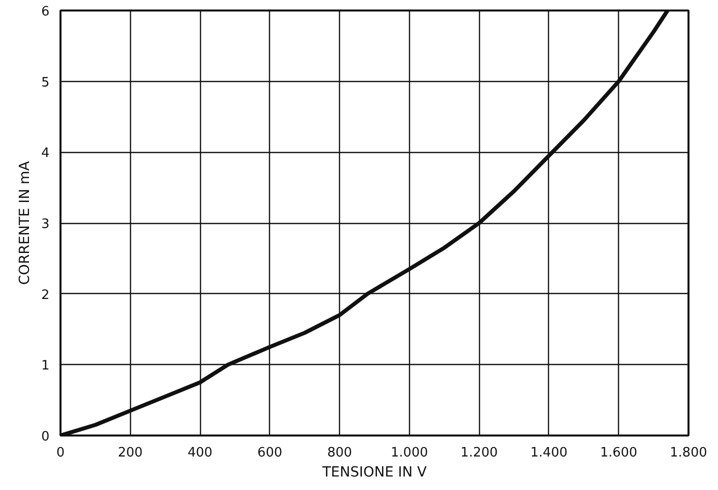  Describe the element at coordinates (45, 154) in the screenshot. I see `y-tick-label: 4` at that location.